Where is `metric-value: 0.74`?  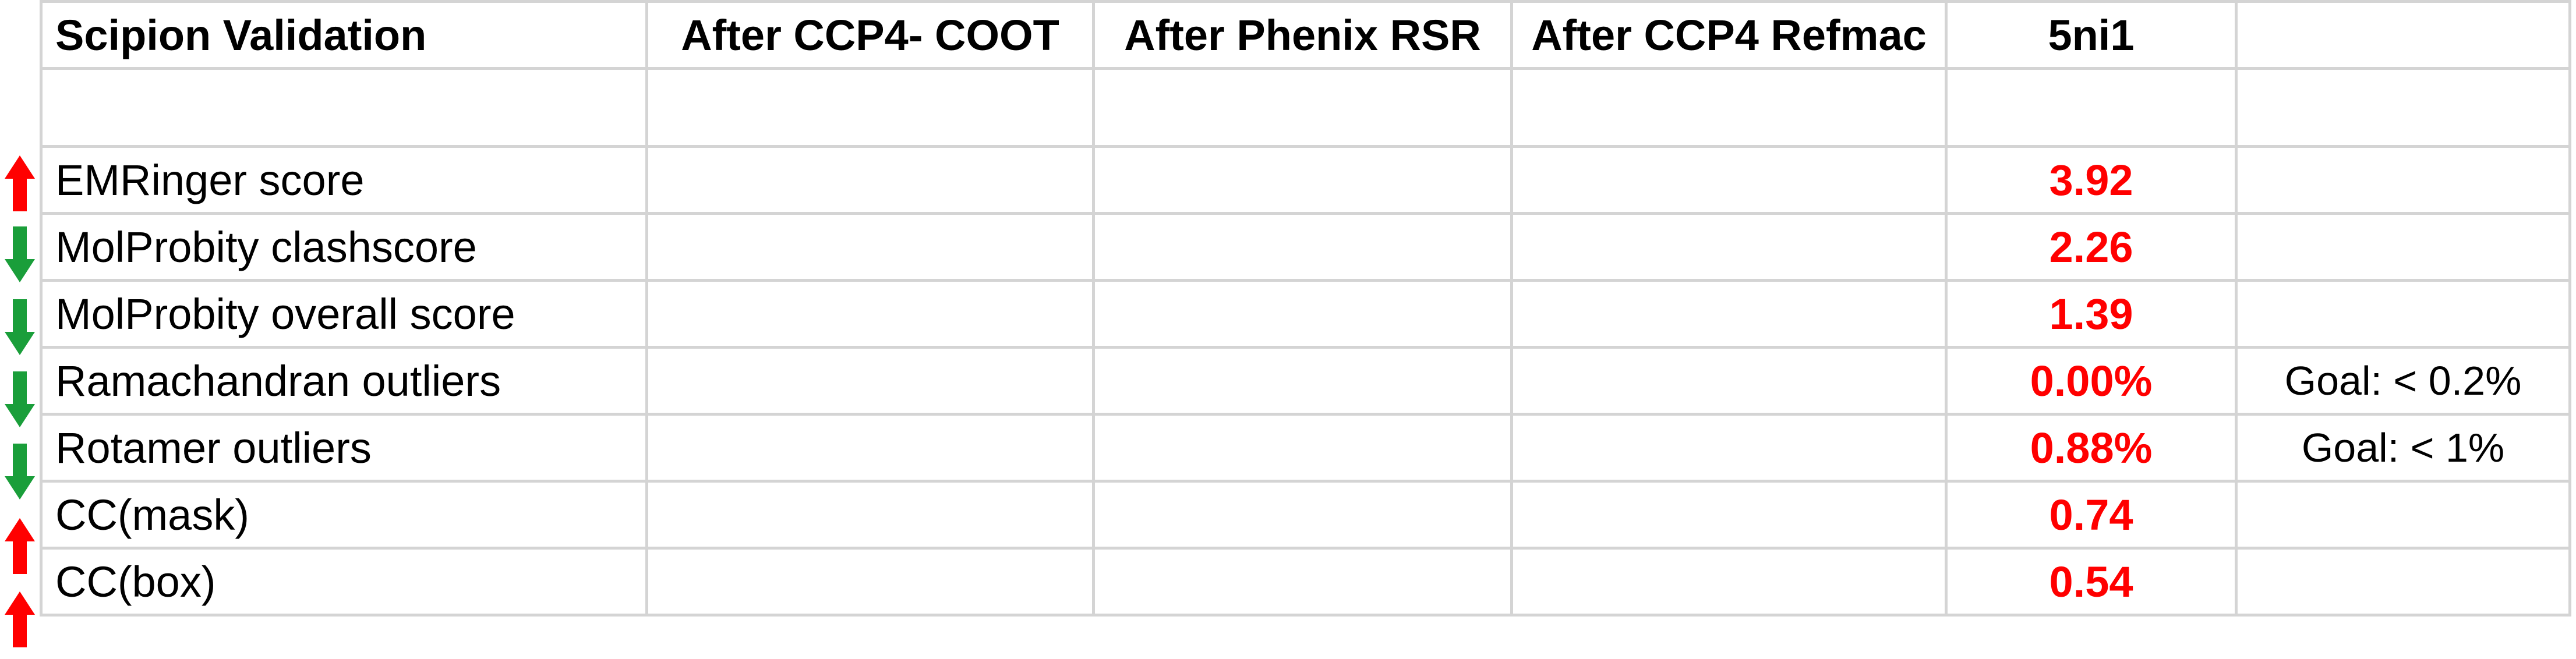
metric-value: 0.74 is located at coordinates (2091, 515).